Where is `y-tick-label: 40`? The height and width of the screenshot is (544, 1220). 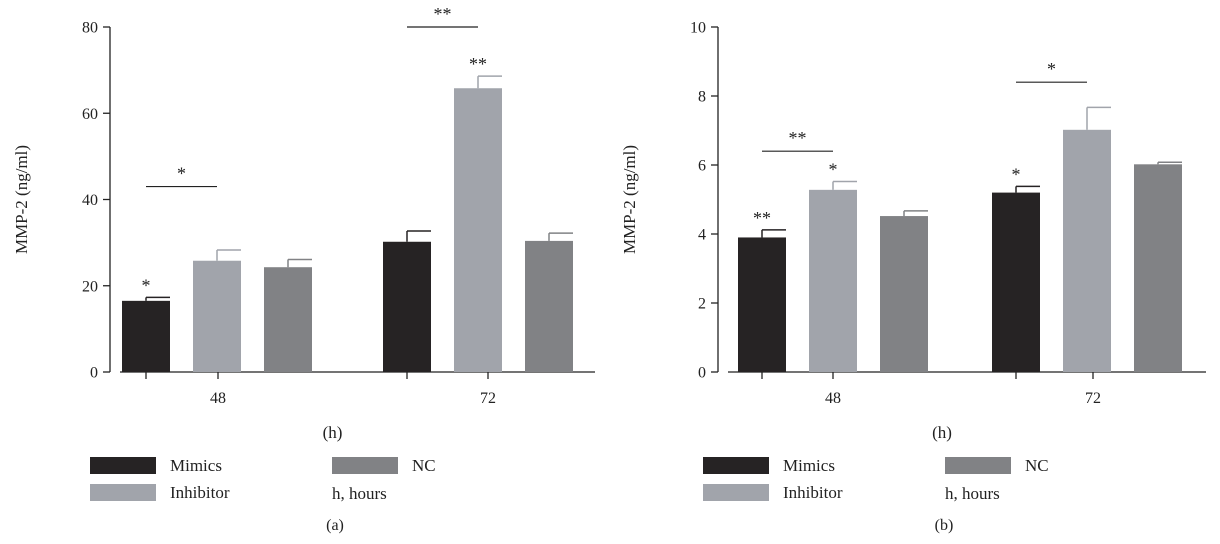 y-tick-label: 40 is located at coordinates (90, 200).